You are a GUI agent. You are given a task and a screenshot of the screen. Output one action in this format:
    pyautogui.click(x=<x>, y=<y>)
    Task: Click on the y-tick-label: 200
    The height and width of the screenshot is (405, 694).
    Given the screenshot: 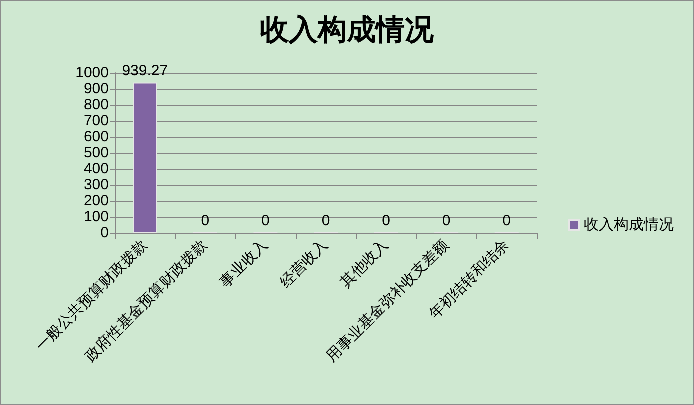 What is the action you would take?
    pyautogui.click(x=96, y=201)
    